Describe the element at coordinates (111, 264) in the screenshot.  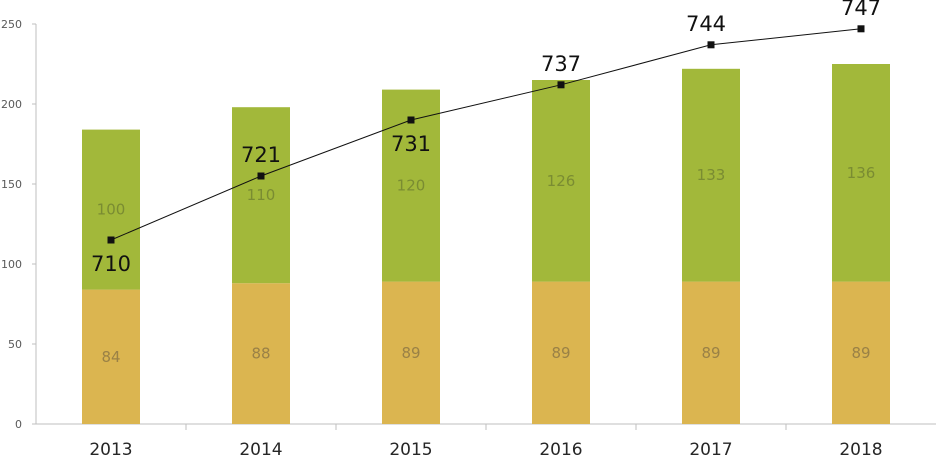
I see `line-data-label: 710` at that location.